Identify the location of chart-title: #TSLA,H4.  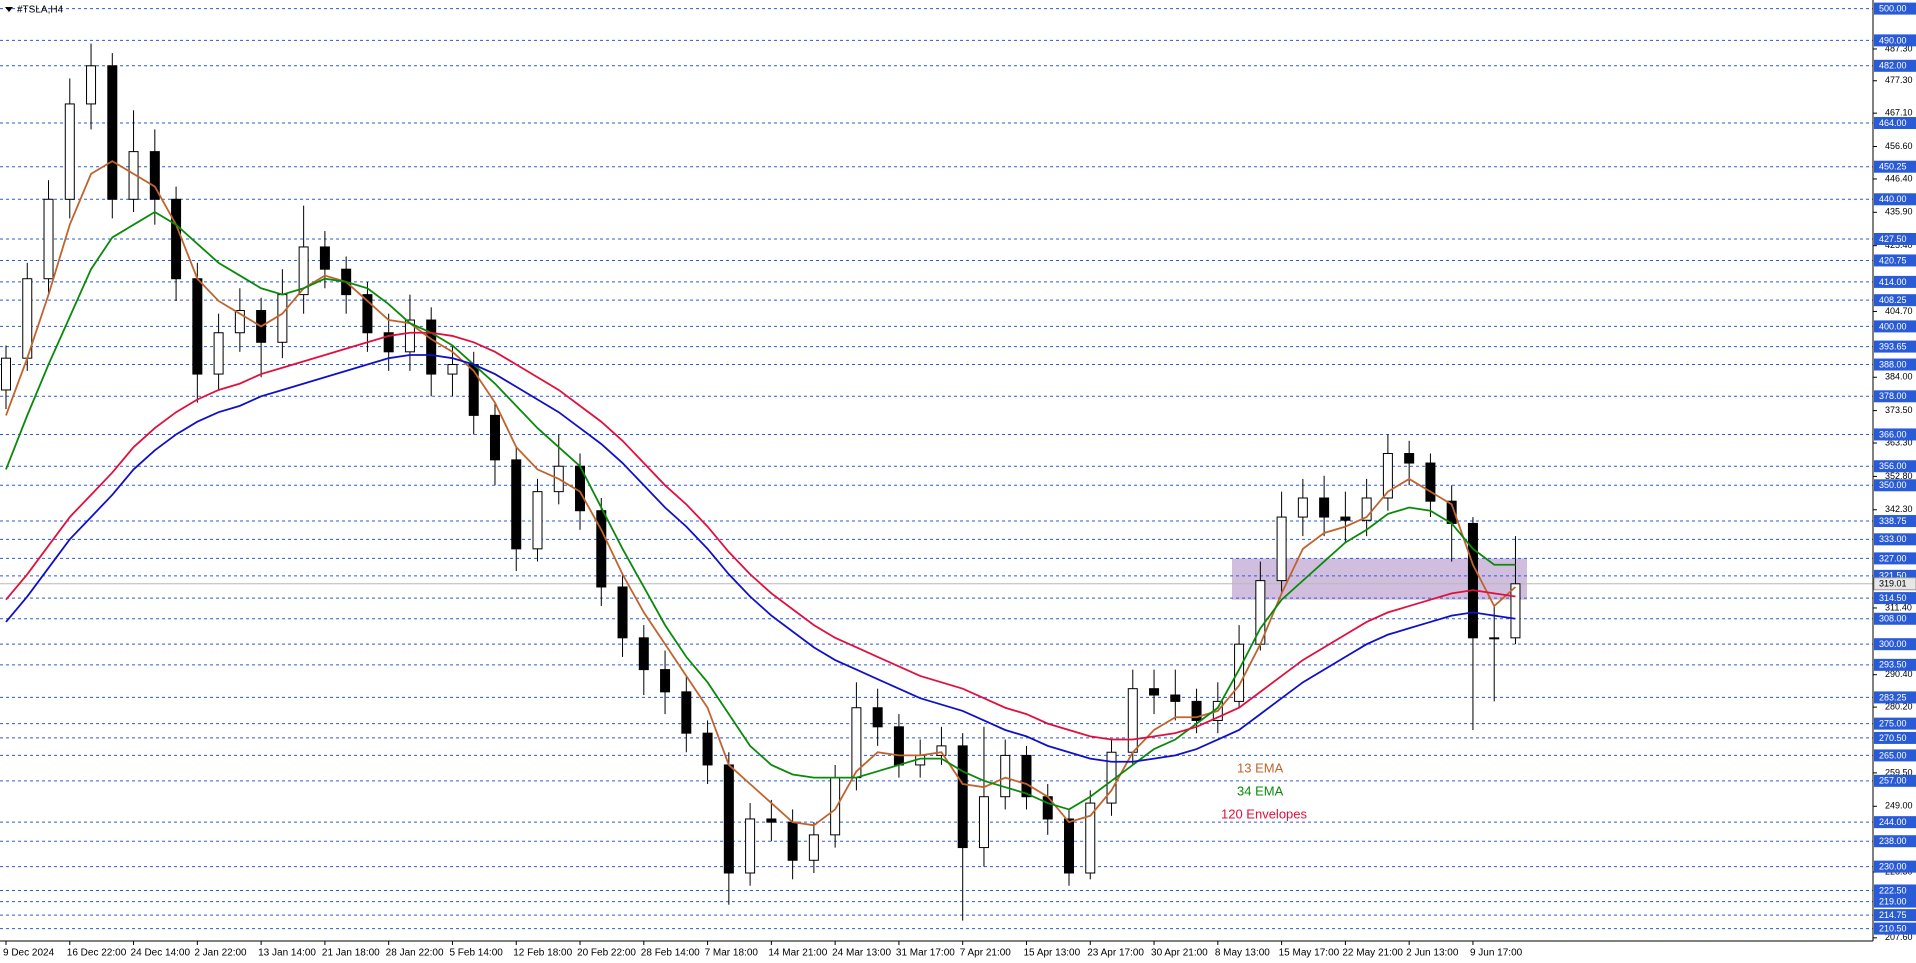
(40, 10).